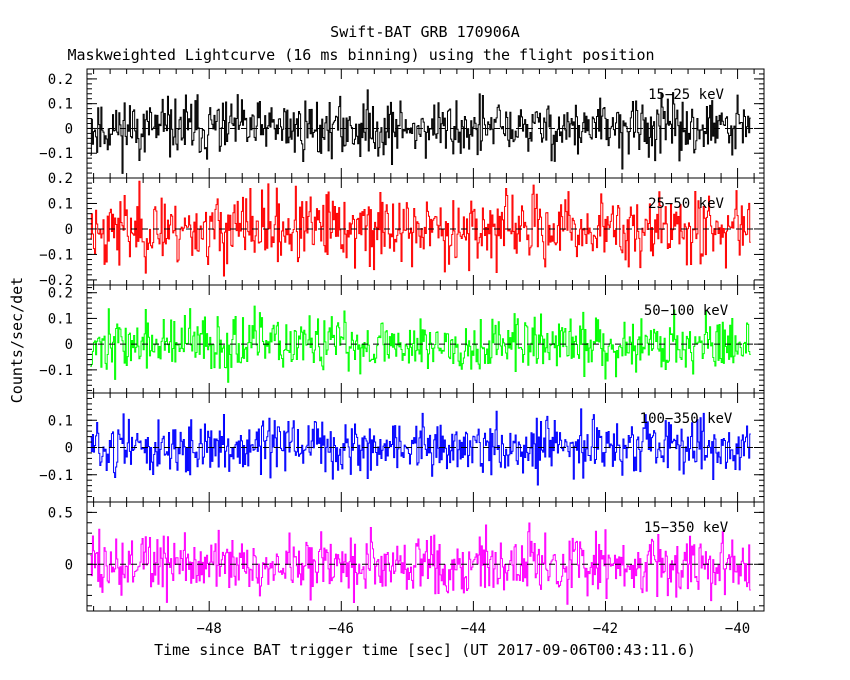  Describe the element at coordinates (209, 629) in the screenshot. I see `x-tick-label: −48` at that location.